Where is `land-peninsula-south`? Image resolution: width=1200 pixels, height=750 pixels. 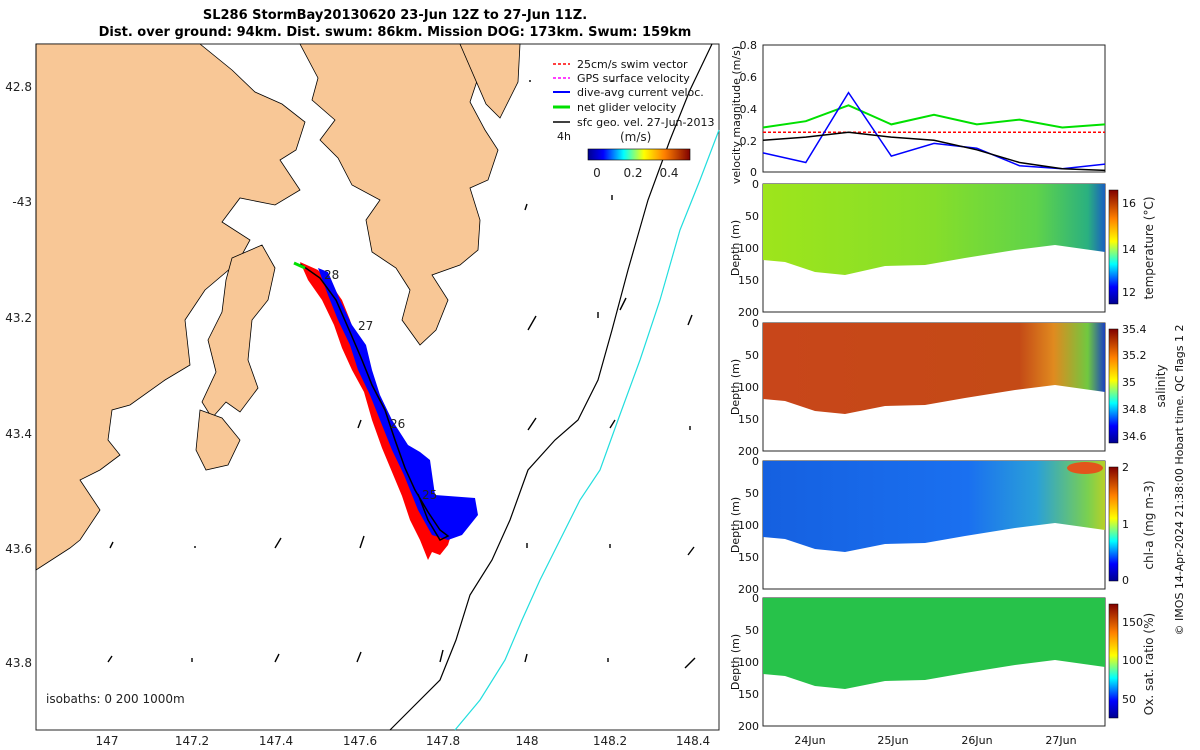
land-peninsula-south is located at coordinates (218, 440).